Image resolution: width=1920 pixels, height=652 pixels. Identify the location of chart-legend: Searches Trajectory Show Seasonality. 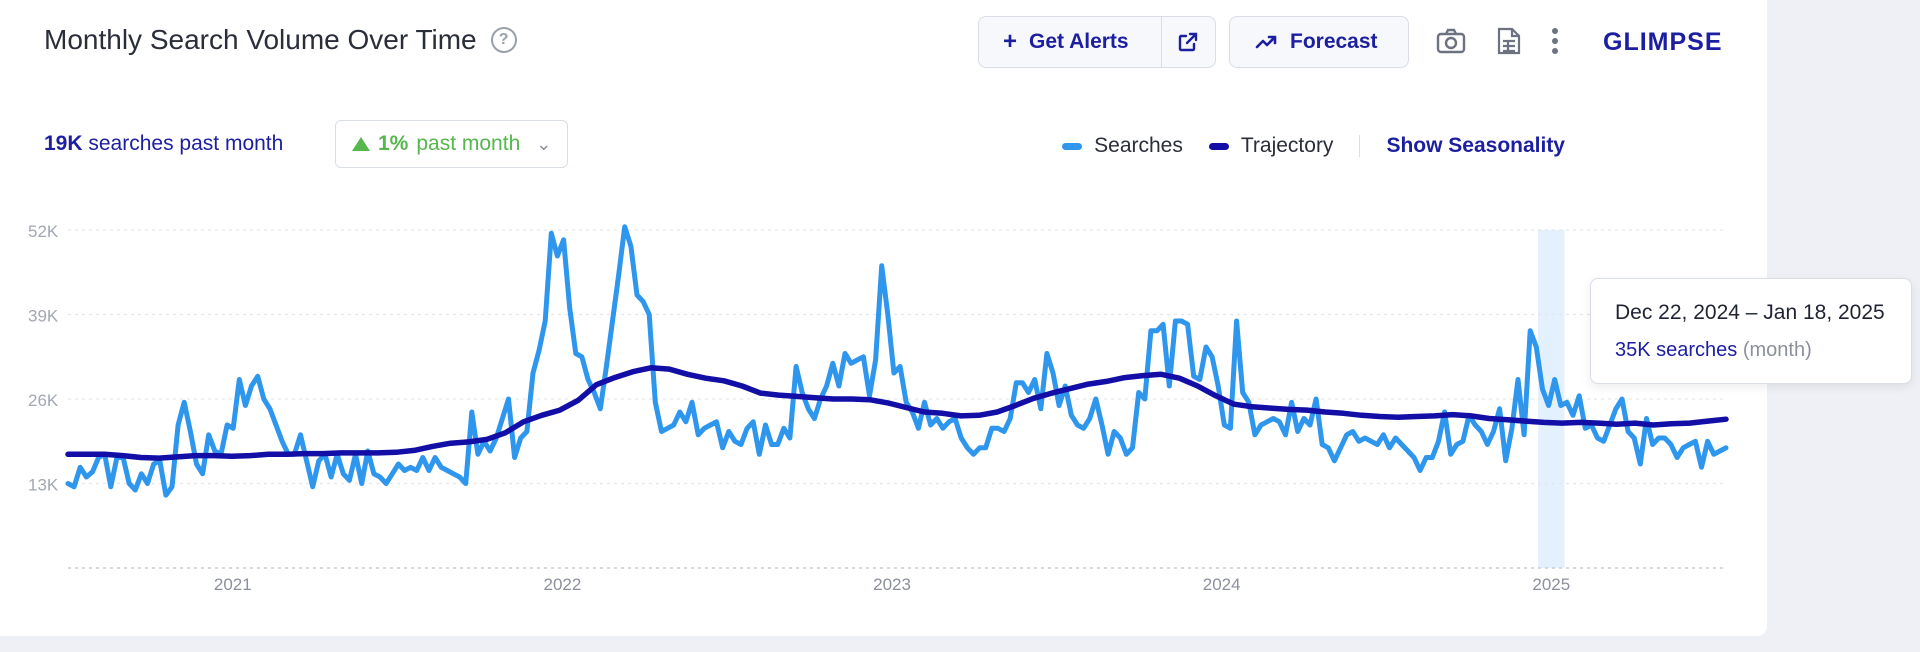
(1313, 146).